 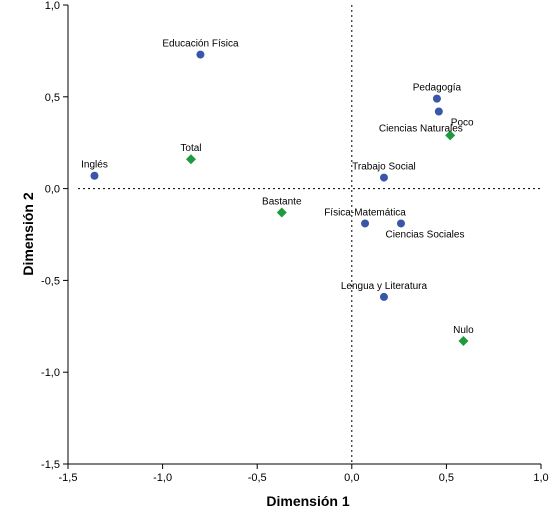 What do you see at coordinates (351, 478) in the screenshot?
I see `x-tick-label: 0,0` at bounding box center [351, 478].